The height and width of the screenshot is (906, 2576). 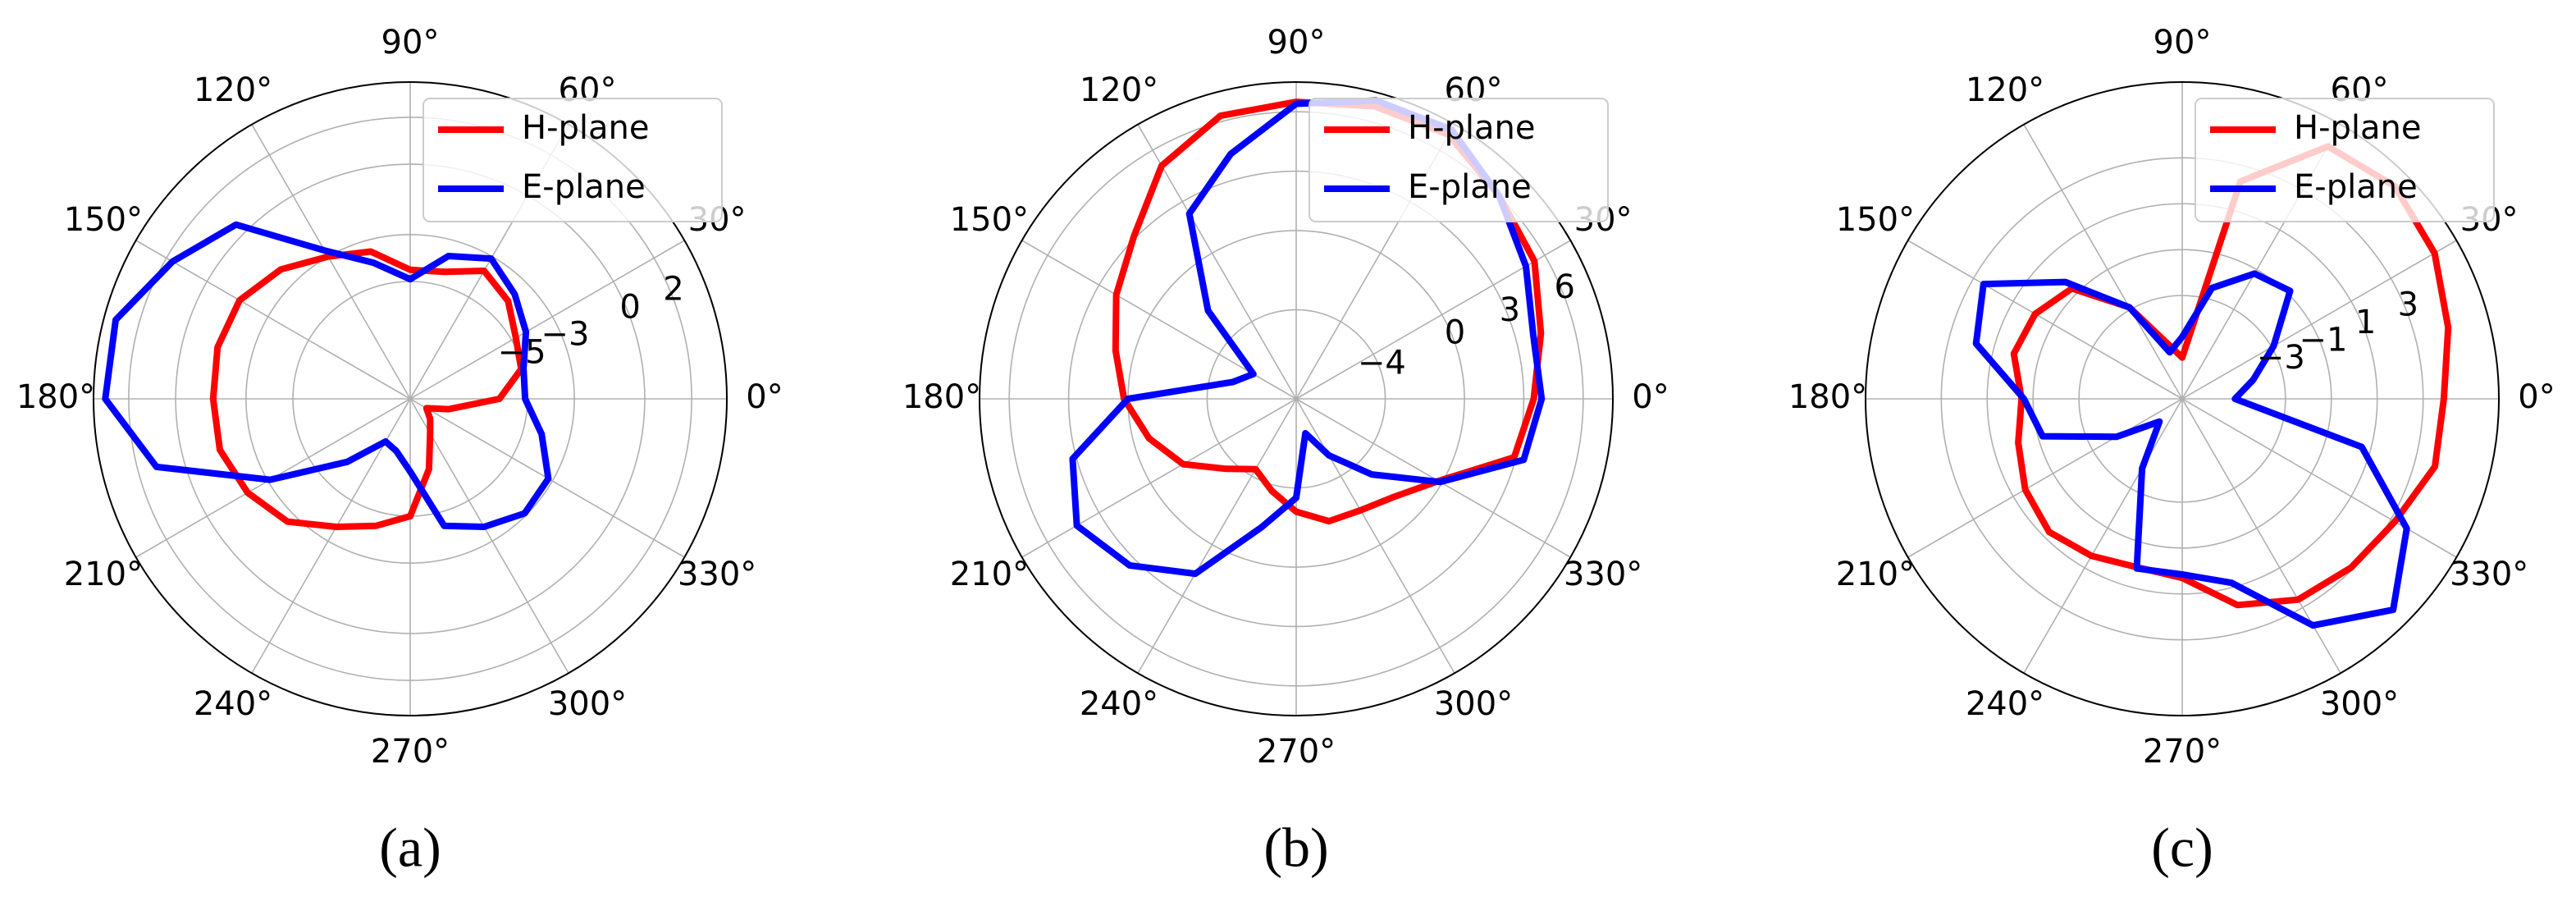 I want to click on radial-tick-label: 2, so click(x=673, y=290).